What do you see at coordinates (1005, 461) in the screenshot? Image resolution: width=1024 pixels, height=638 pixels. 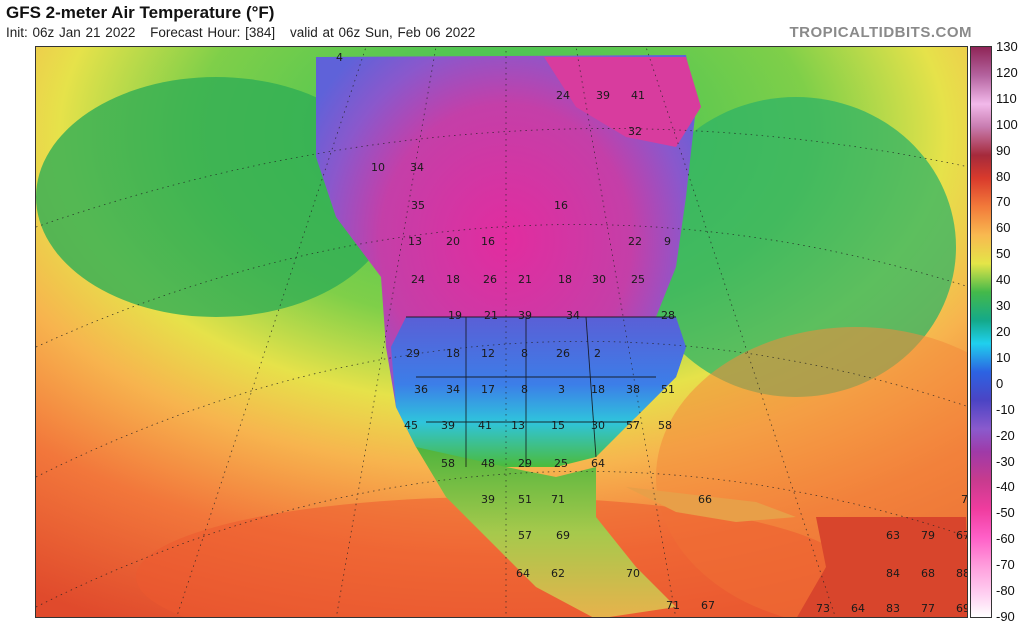 I see `colorbar-label: -30` at bounding box center [1005, 461].